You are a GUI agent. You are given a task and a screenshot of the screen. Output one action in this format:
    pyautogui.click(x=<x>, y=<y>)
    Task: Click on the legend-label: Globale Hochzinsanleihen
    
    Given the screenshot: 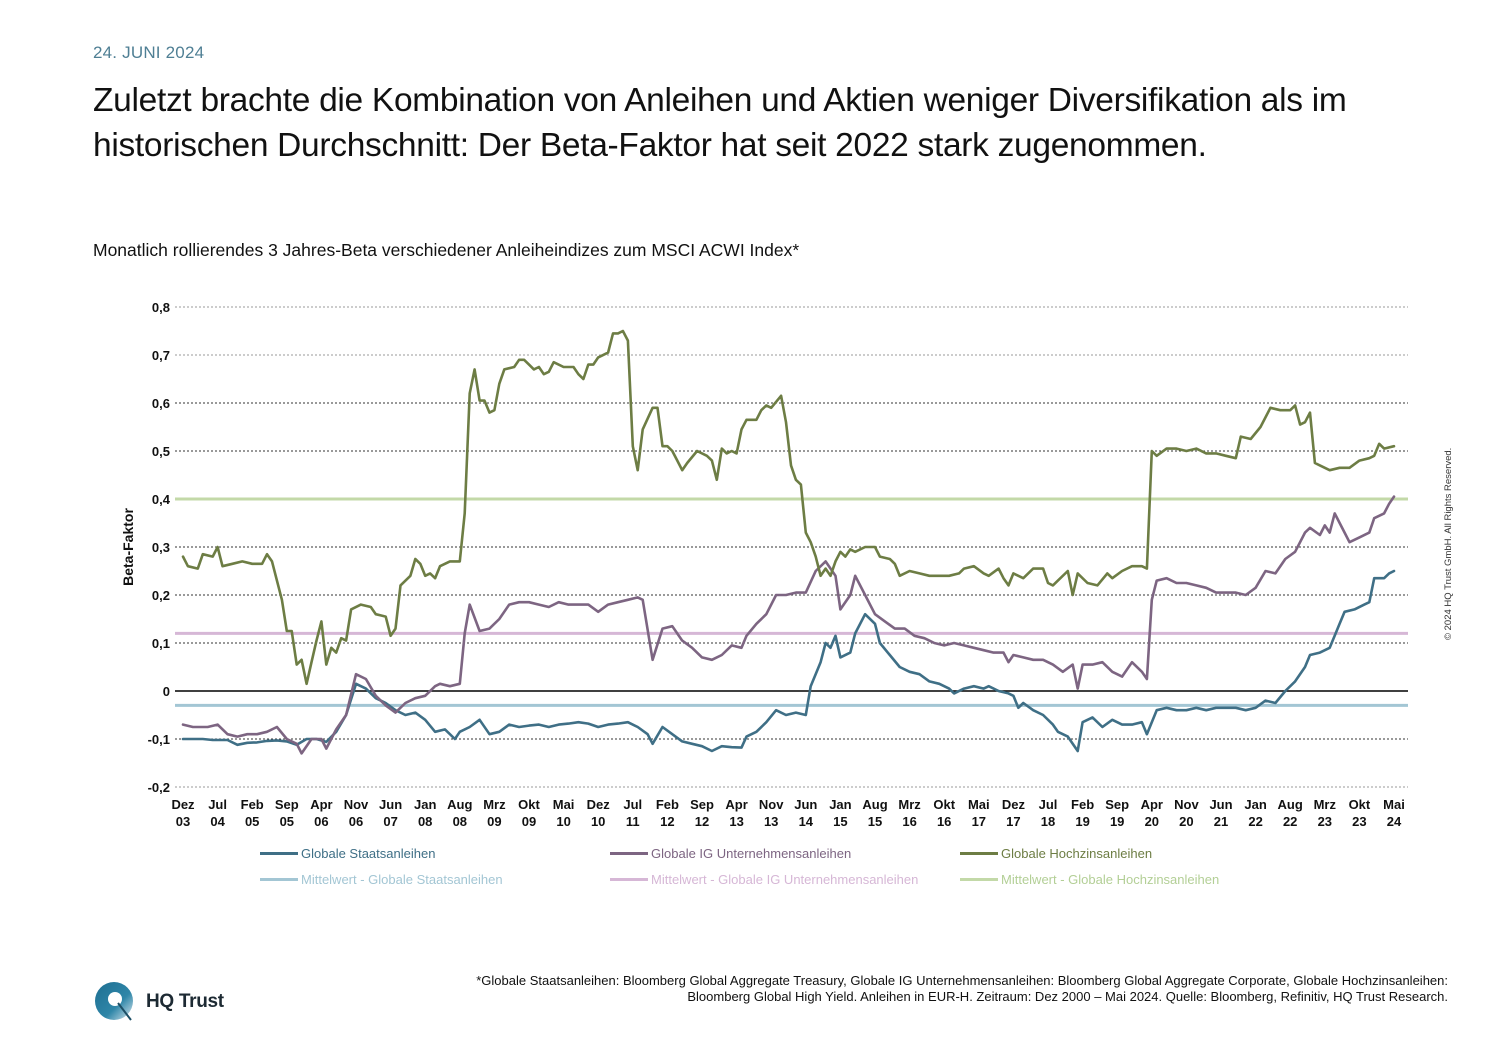 What is the action you would take?
    pyautogui.click(x=1077, y=853)
    